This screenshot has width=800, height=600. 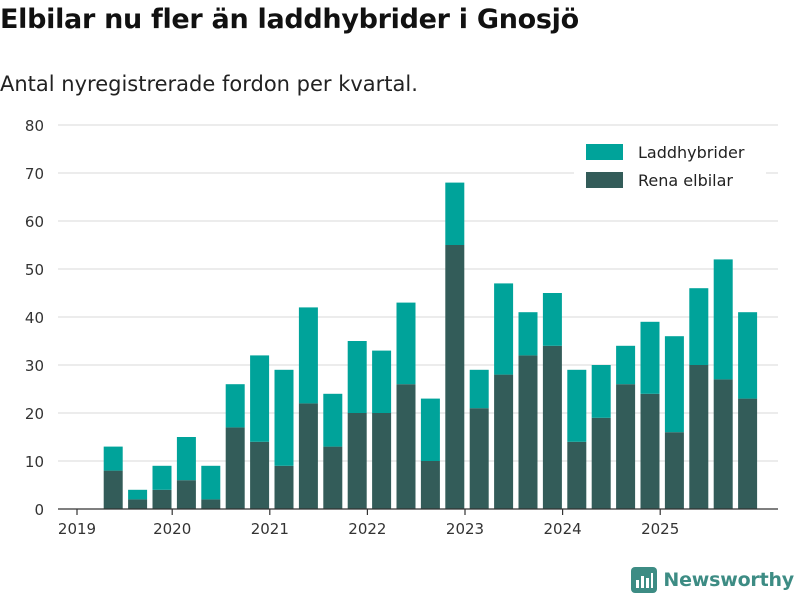 I want to click on bar-rena-elbilar-2021Q2, so click(x=308, y=456).